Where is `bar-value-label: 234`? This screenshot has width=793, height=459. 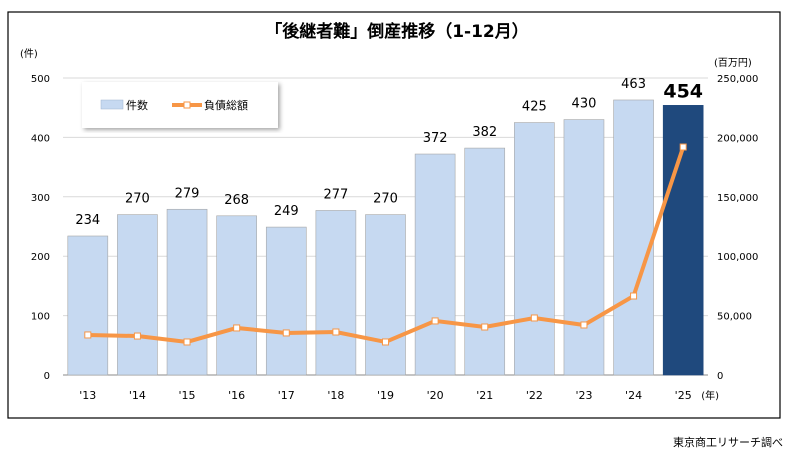 bar-value-label: 234 is located at coordinates (87, 220).